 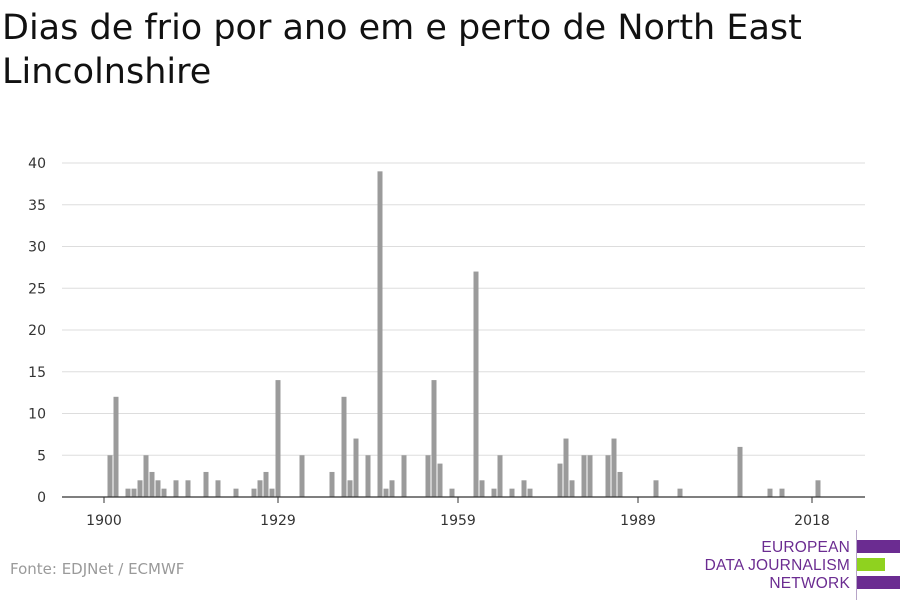 I want to click on y-tick-label: 15, so click(x=37, y=373).